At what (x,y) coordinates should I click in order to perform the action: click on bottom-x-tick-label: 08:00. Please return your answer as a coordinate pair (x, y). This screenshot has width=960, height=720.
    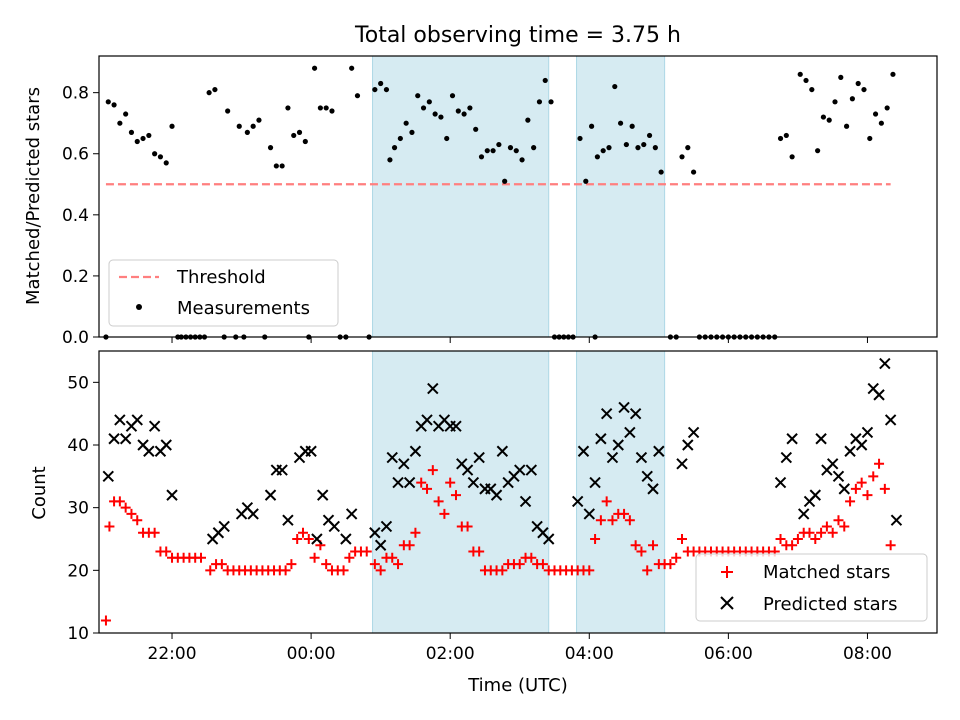
    Looking at the image, I should click on (867, 654).